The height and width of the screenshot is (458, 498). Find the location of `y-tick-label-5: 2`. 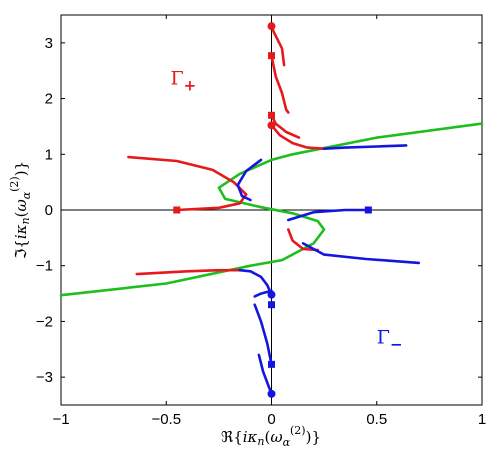

y-tick-label-5: 2 is located at coordinates (49, 99).